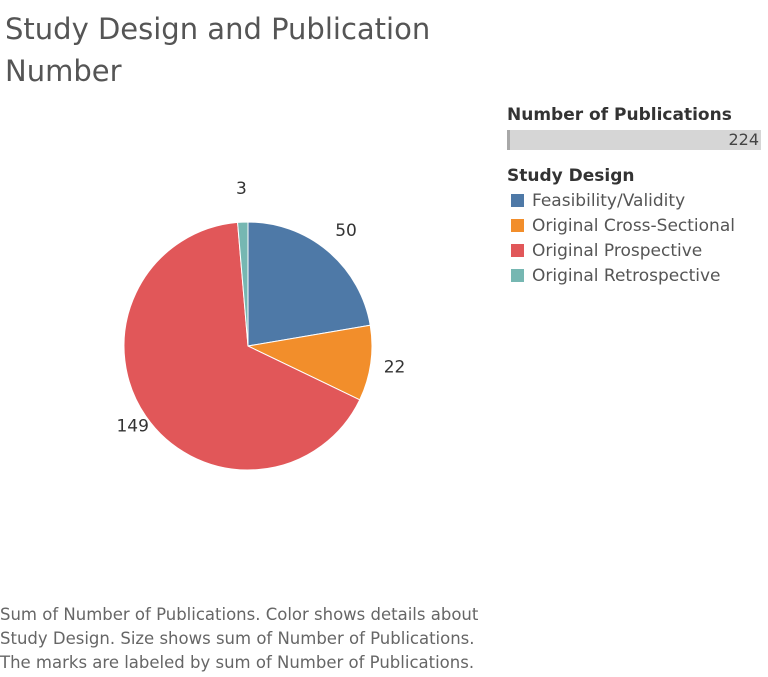  I want to click on size-legend-title: Number of Publications, so click(619, 115).